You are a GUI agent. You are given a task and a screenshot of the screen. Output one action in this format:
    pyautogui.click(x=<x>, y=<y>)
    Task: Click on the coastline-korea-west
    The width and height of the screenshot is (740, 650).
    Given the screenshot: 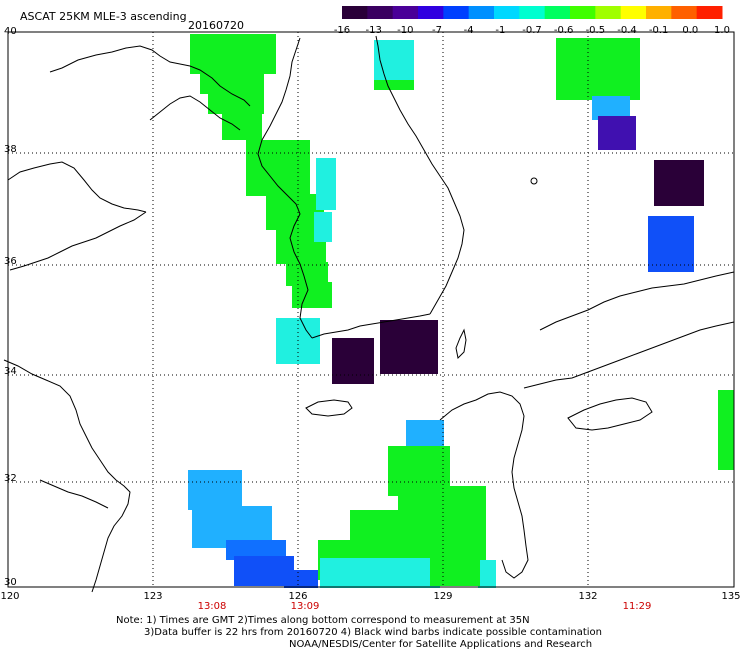 What is the action you would take?
    pyautogui.click(x=285, y=188)
    